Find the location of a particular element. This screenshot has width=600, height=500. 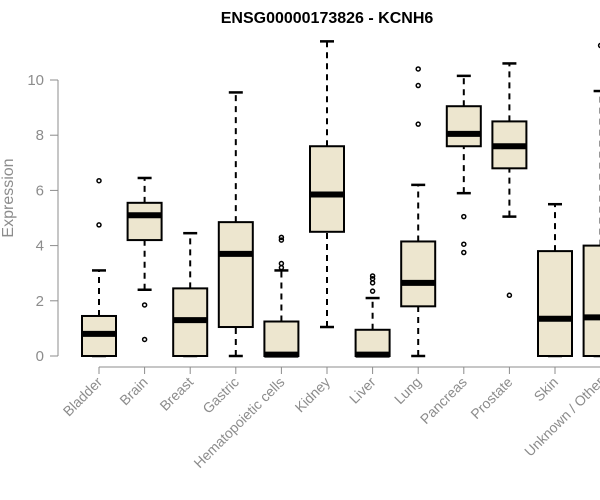

y-tick-label: 10 is located at coordinates (35, 80).